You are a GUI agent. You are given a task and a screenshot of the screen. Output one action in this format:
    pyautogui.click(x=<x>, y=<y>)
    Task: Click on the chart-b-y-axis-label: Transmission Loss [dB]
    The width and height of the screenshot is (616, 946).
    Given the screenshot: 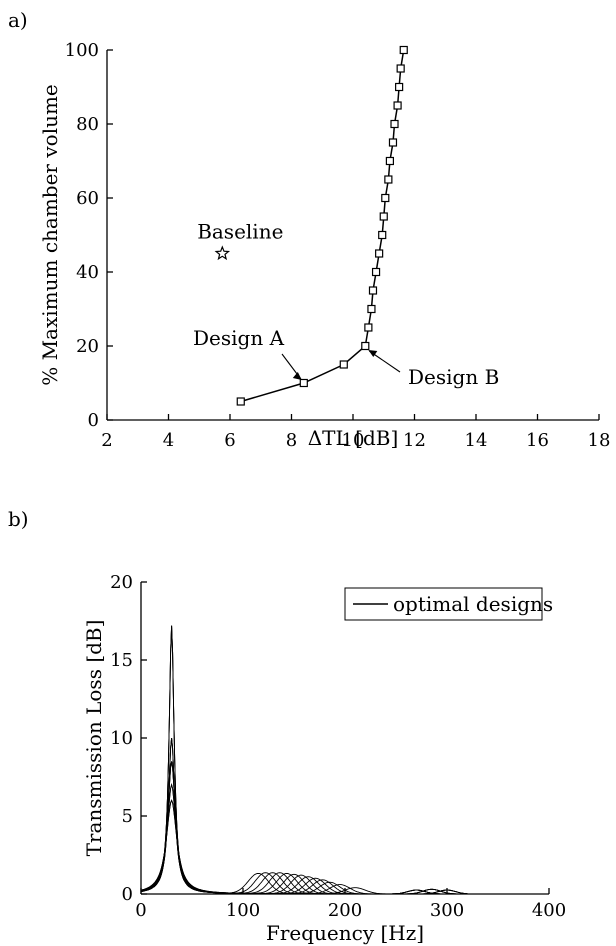 What is the action you would take?
    pyautogui.click(x=94, y=738)
    